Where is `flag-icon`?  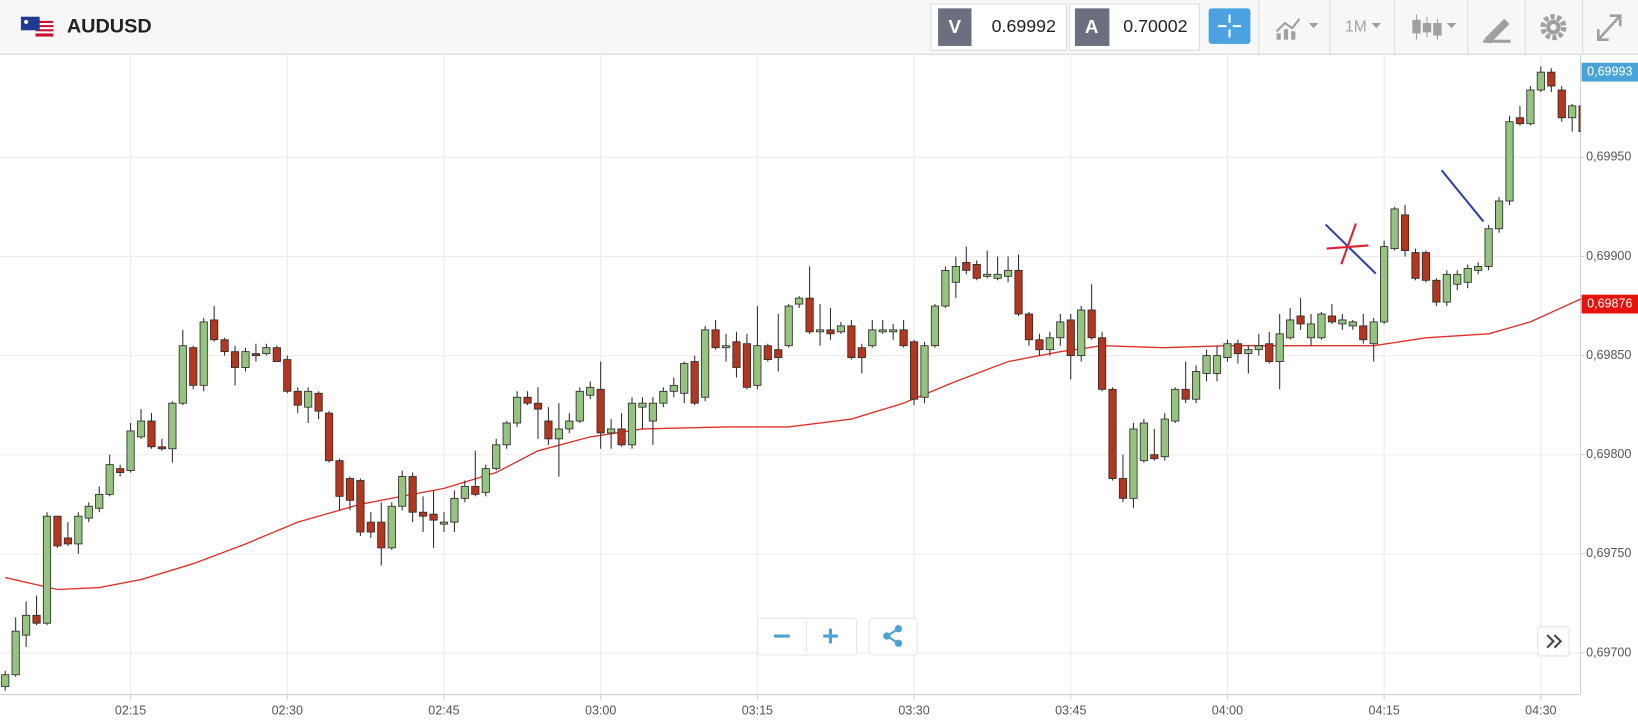 flag-icon is located at coordinates (37, 26).